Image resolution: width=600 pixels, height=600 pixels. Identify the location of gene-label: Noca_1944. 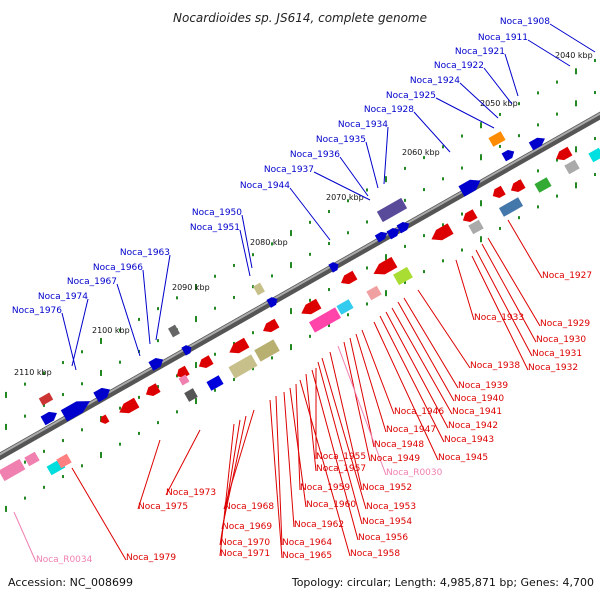
(265, 186).